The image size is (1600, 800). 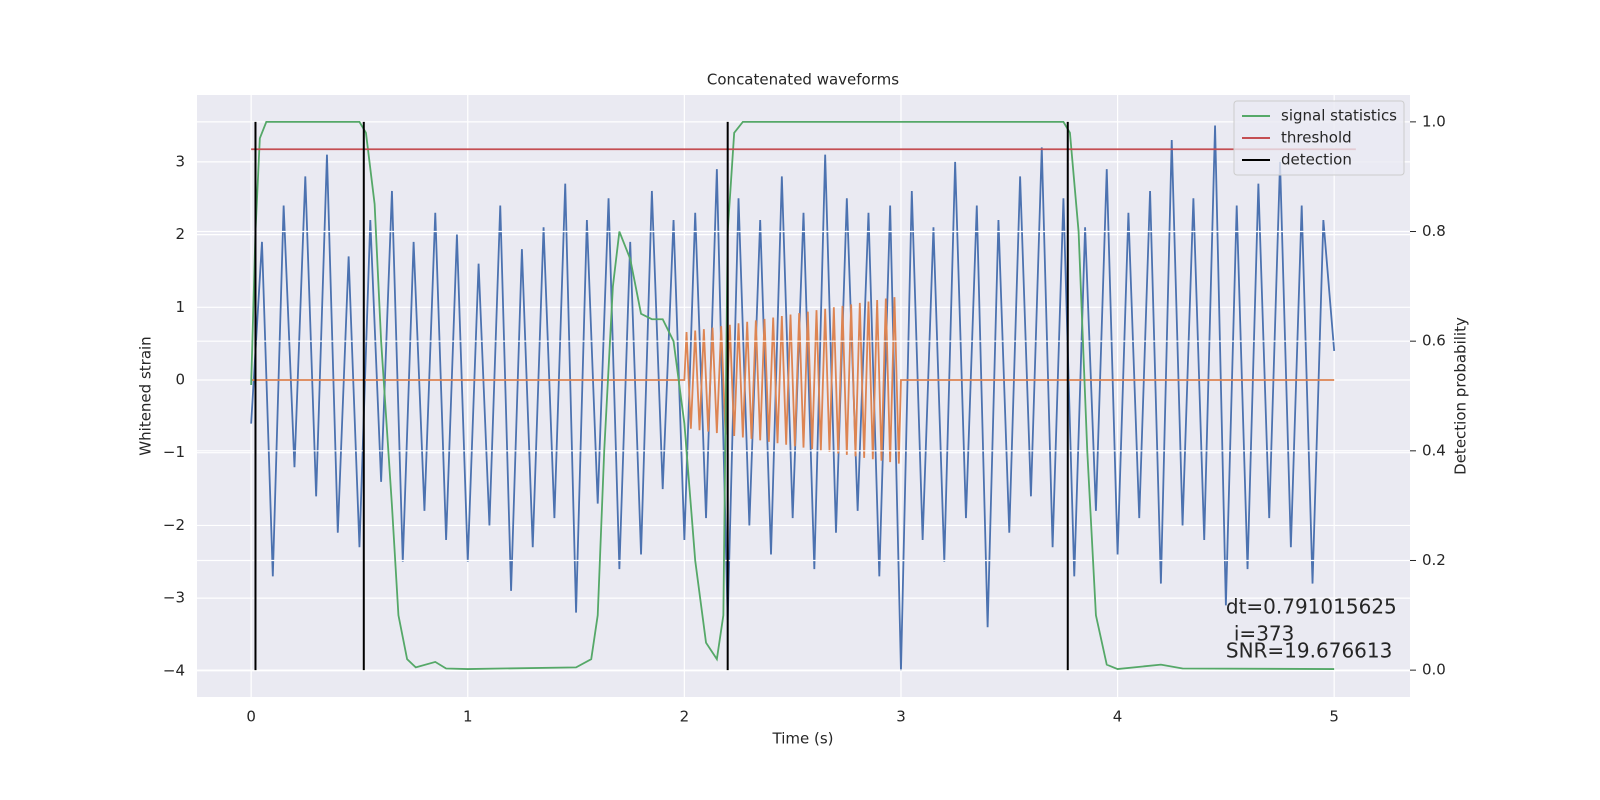 What do you see at coordinates (1434, 341) in the screenshot?
I see `y2-tick-label: 0.6` at bounding box center [1434, 341].